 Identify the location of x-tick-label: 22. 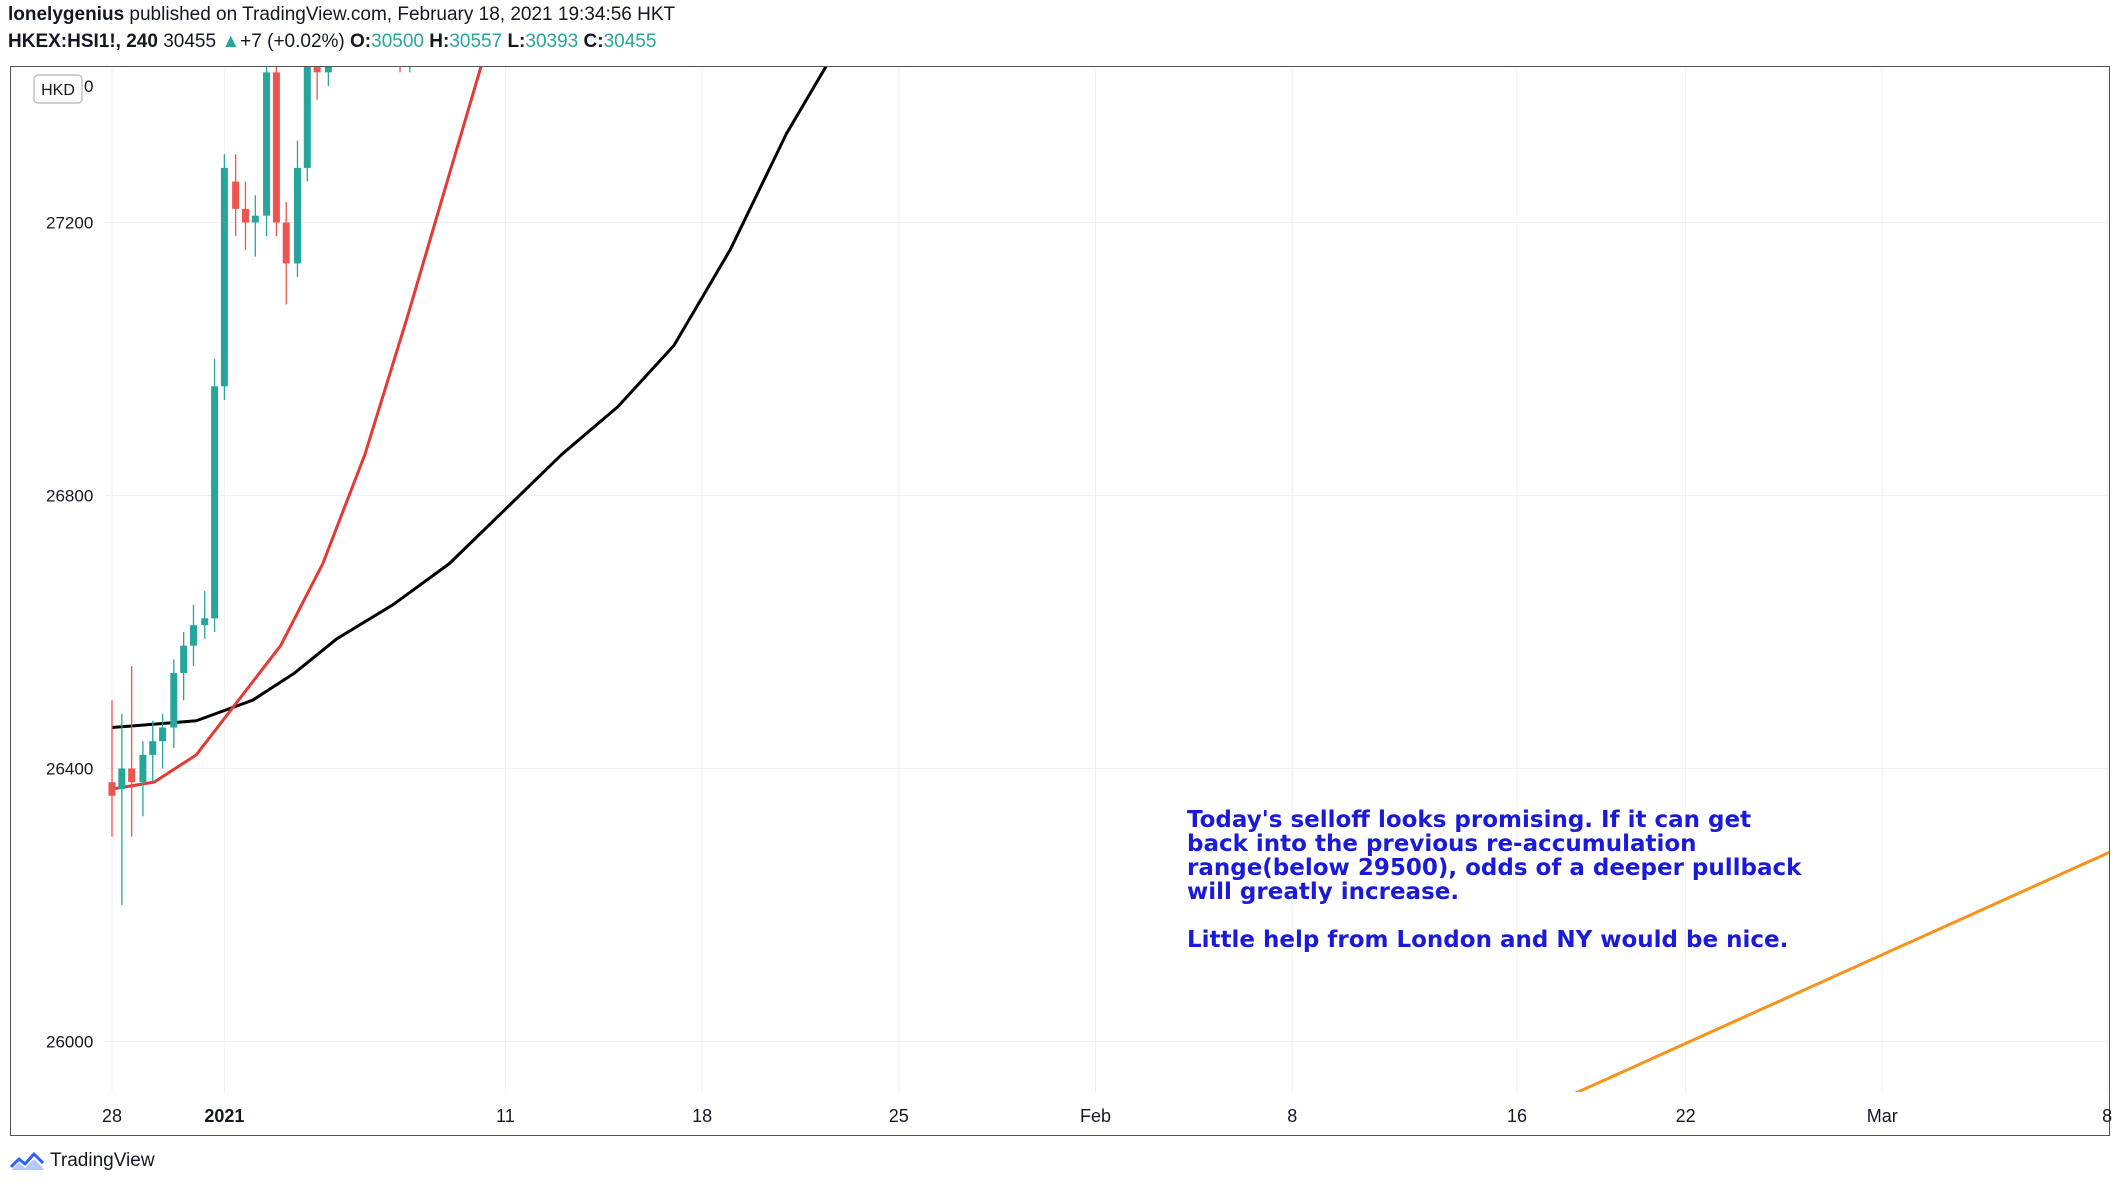
(1686, 1116).